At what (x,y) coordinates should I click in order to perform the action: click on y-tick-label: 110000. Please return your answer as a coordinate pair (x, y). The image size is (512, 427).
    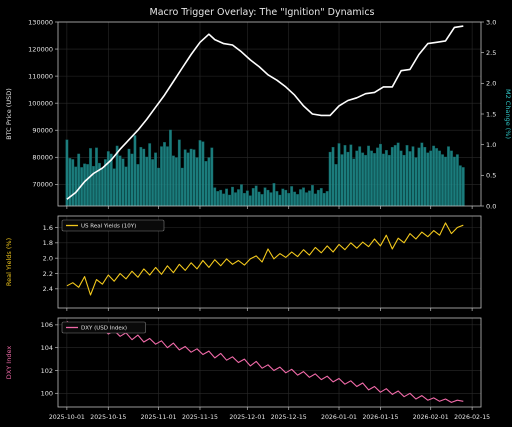
    Looking at the image, I should click on (40, 76).